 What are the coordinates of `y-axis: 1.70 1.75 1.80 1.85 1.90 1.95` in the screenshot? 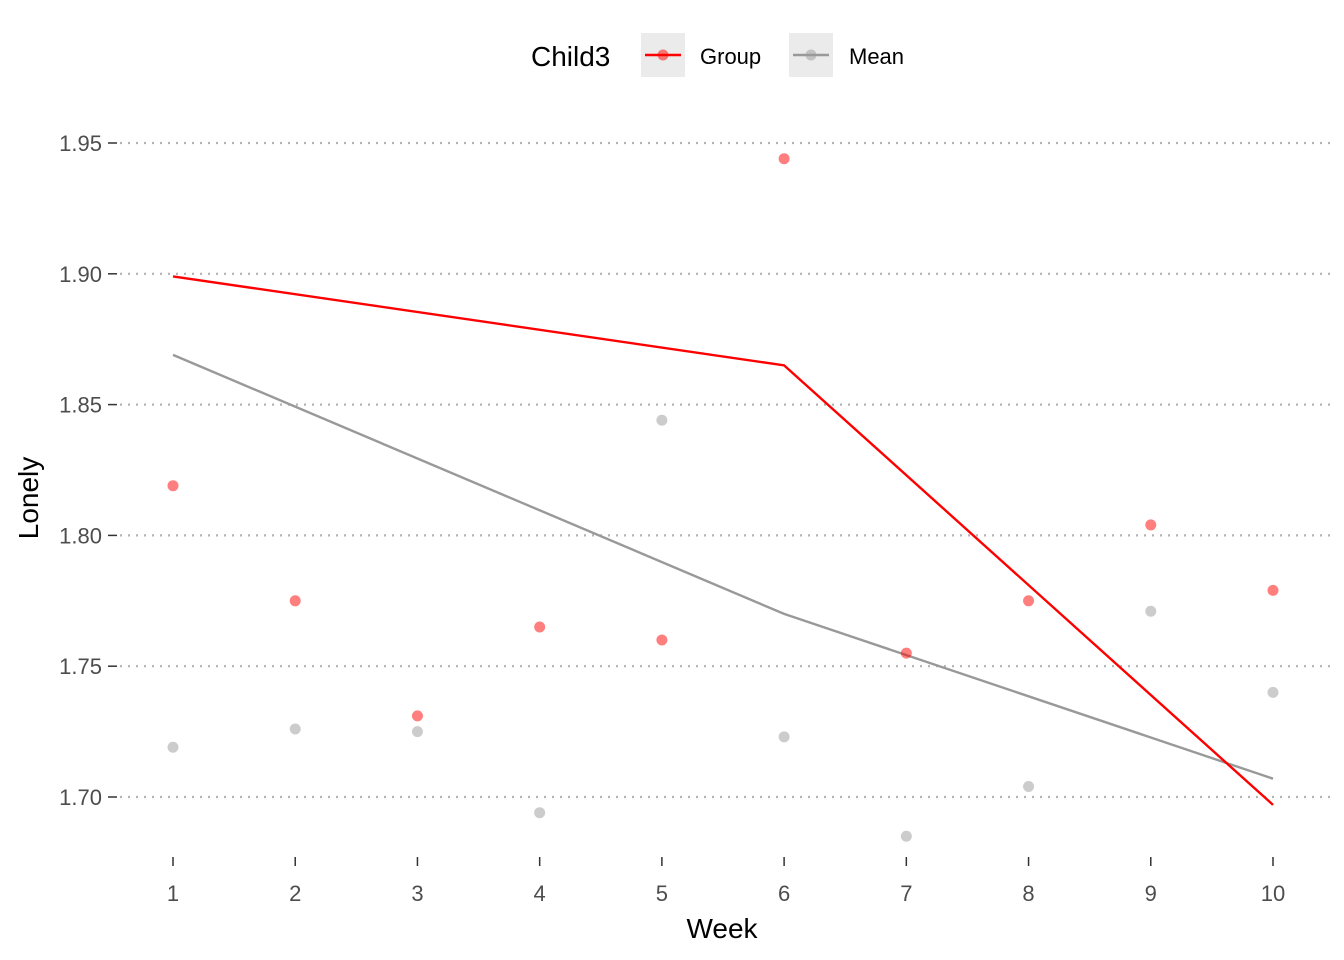 It's located at (88, 470).